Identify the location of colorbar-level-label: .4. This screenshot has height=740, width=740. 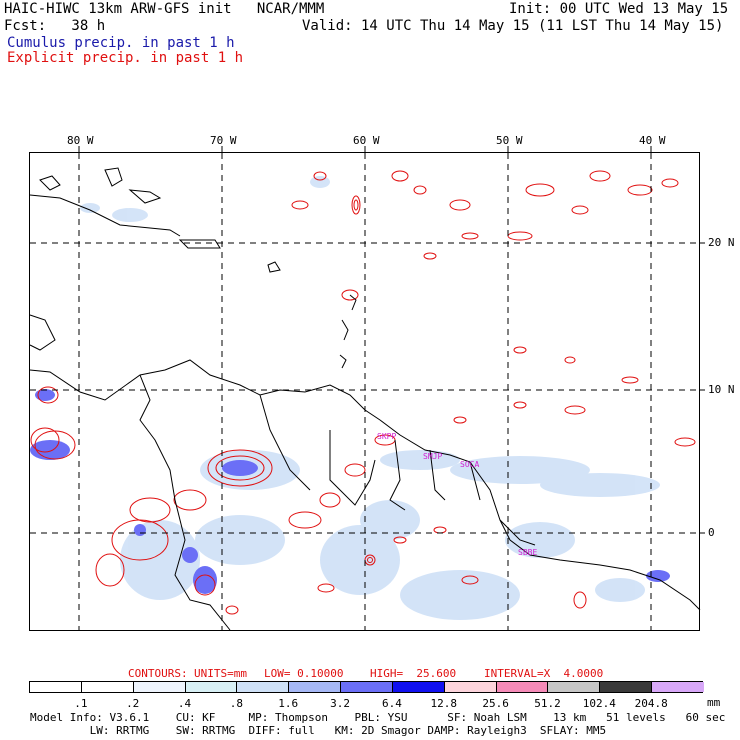
(184, 703).